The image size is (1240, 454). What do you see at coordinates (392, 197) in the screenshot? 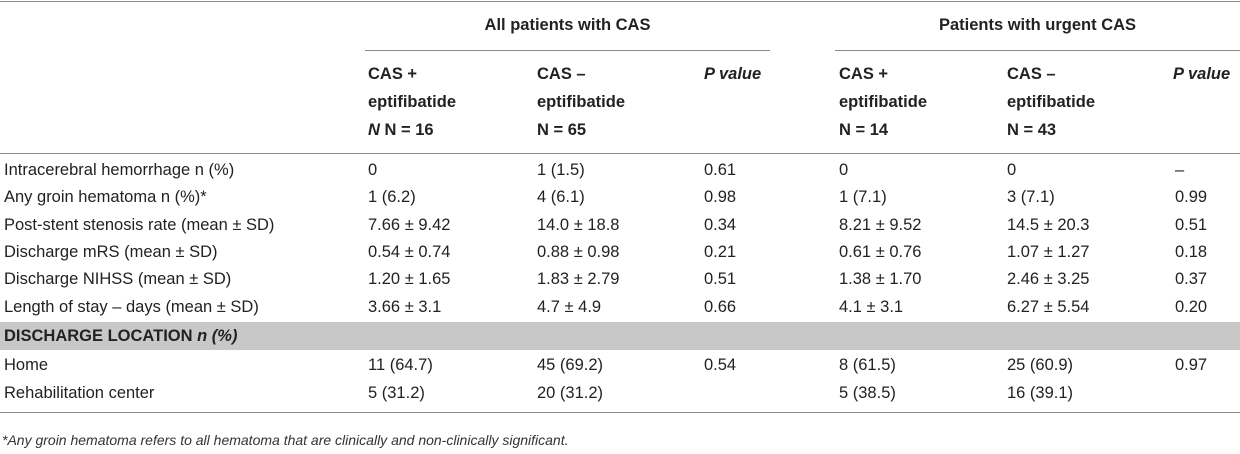
I see `table-cell: 1 (6.2)` at bounding box center [392, 197].